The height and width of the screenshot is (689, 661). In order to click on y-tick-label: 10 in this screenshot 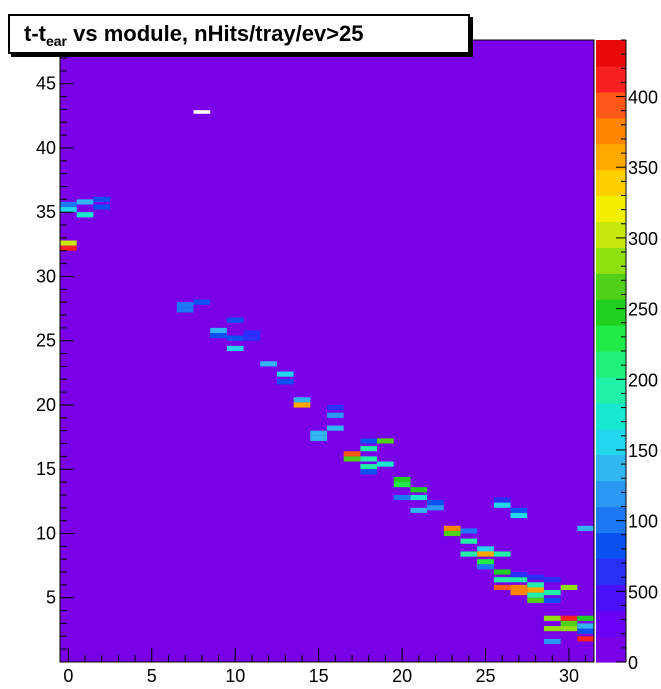, I will do `click(46, 533)`.